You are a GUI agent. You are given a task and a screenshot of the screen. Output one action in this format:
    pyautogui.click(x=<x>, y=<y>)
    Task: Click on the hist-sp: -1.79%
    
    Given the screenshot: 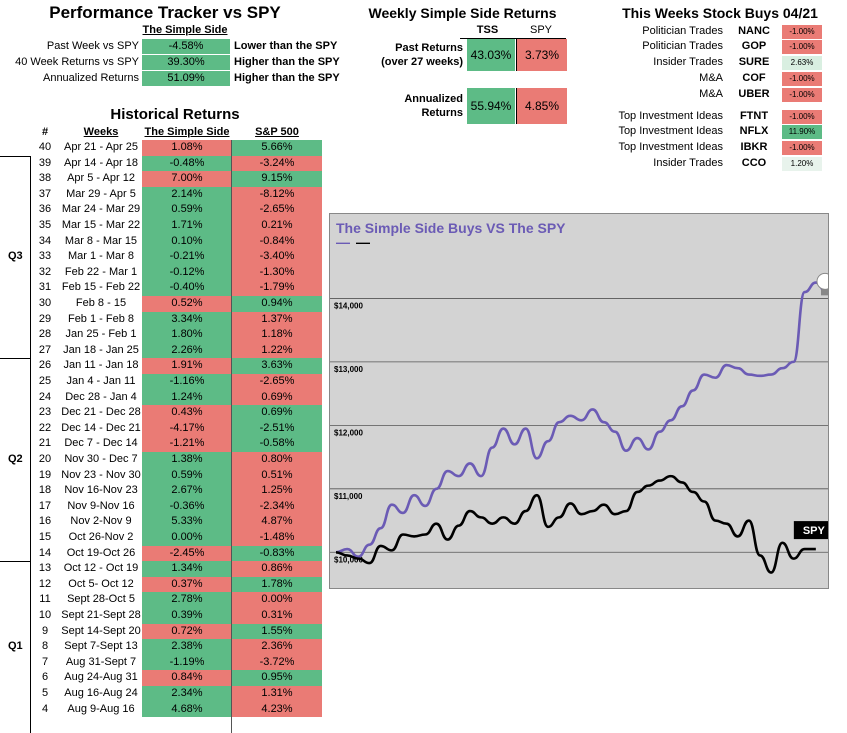 What is the action you would take?
    pyautogui.click(x=277, y=288)
    